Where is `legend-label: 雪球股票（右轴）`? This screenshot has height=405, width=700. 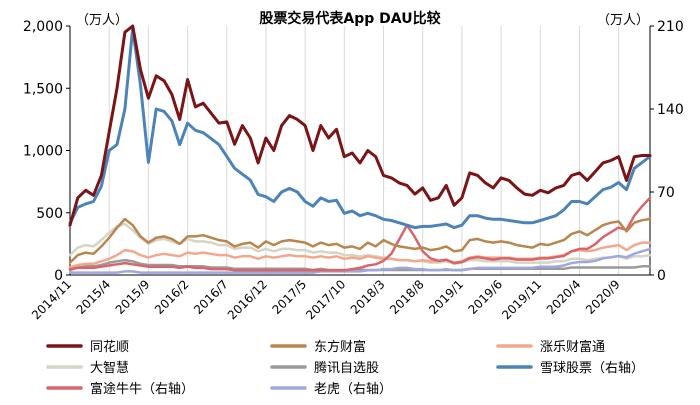
legend-label: 雪球股票（右轴） is located at coordinates (592, 368).